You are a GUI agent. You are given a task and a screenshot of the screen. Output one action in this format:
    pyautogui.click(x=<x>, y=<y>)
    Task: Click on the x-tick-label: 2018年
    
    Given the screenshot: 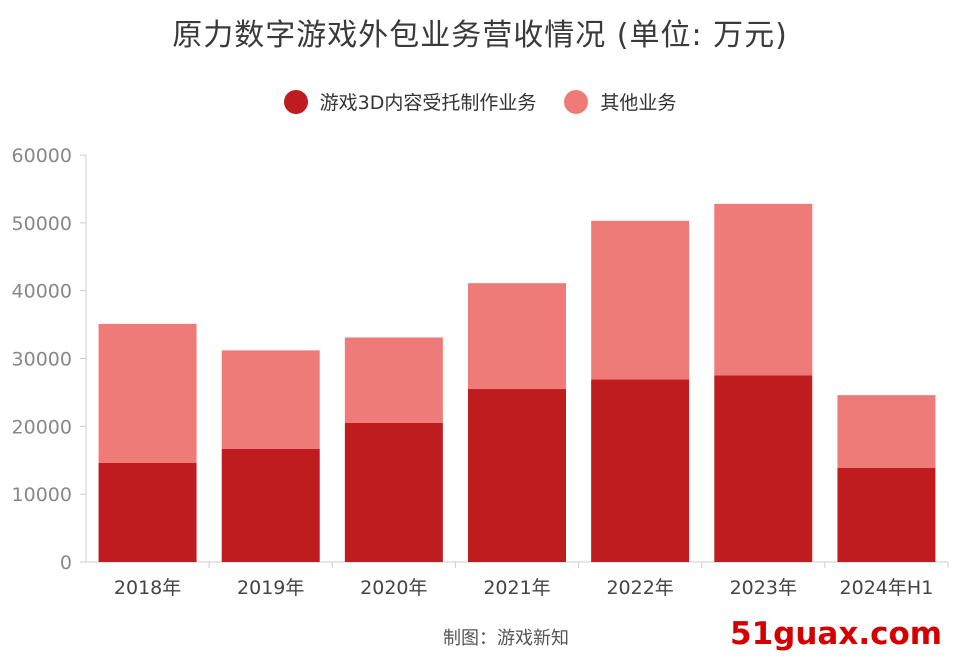 What is the action you would take?
    pyautogui.click(x=147, y=588)
    